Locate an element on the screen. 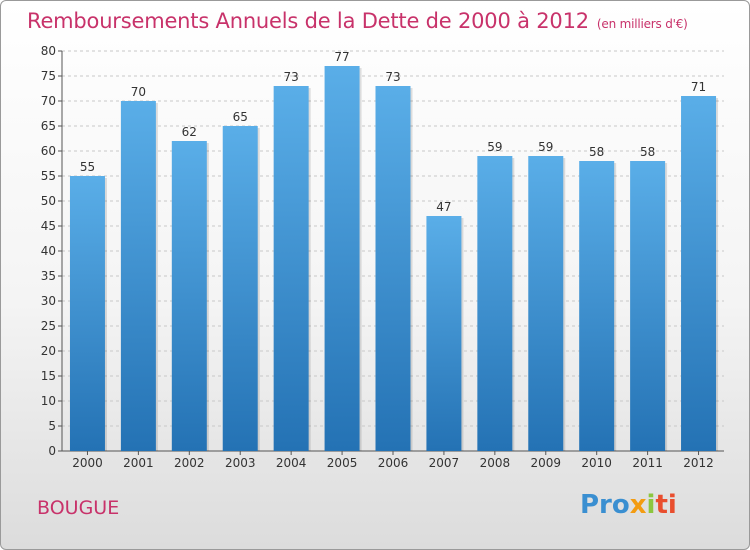 This screenshot has height=550, width=750. y-tick-label: 30 is located at coordinates (48, 301).